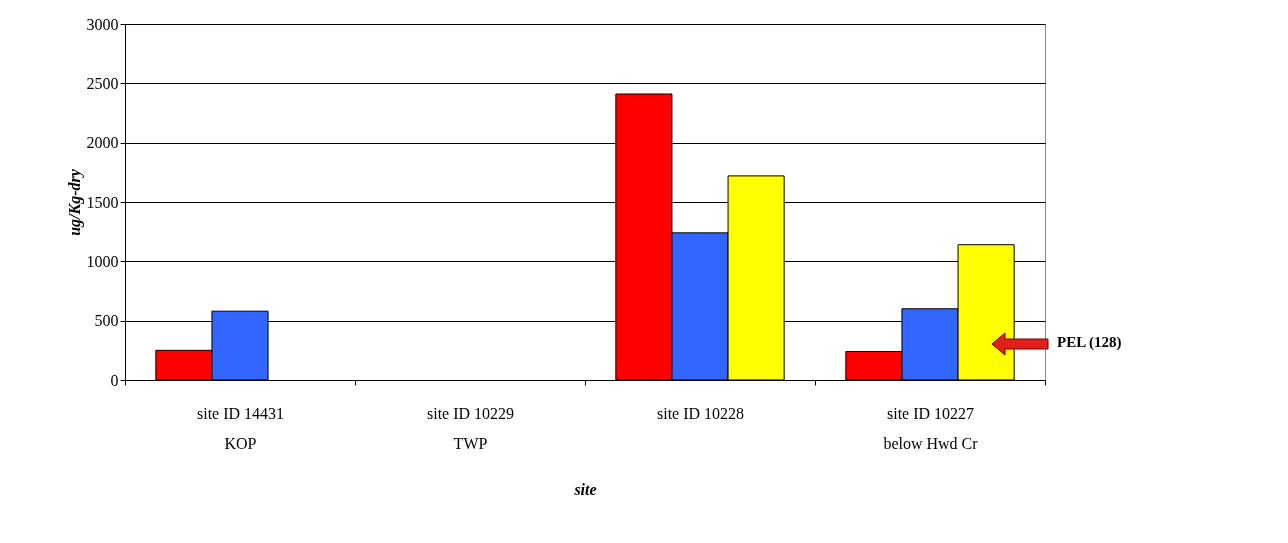 This screenshot has height=543, width=1288. I want to click on x-axis-title: site, so click(585, 489).